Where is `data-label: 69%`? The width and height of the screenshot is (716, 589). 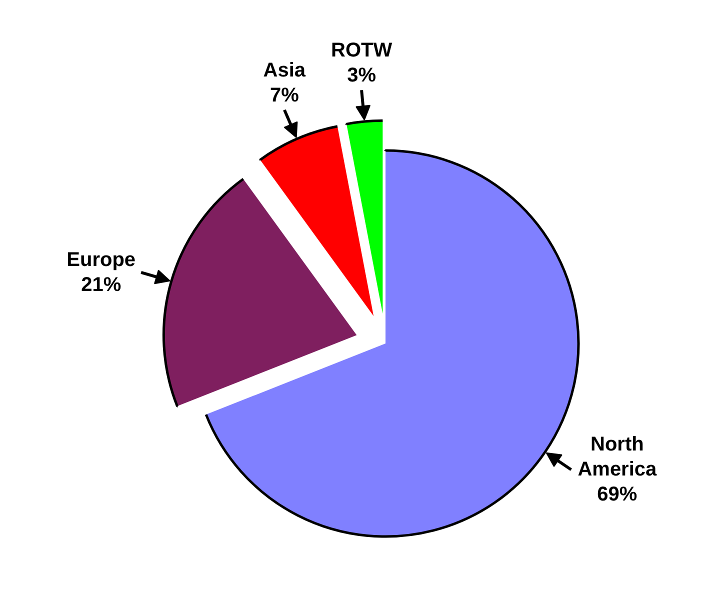
data-label: 69% is located at coordinates (617, 495).